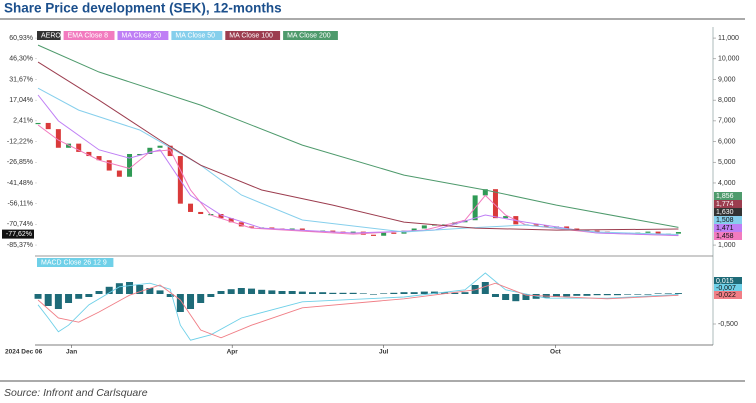 The width and height of the screenshot is (756, 403). Describe the element at coordinates (23, 121) in the screenshot. I see `y2-tick-label: 2,41%` at that location.